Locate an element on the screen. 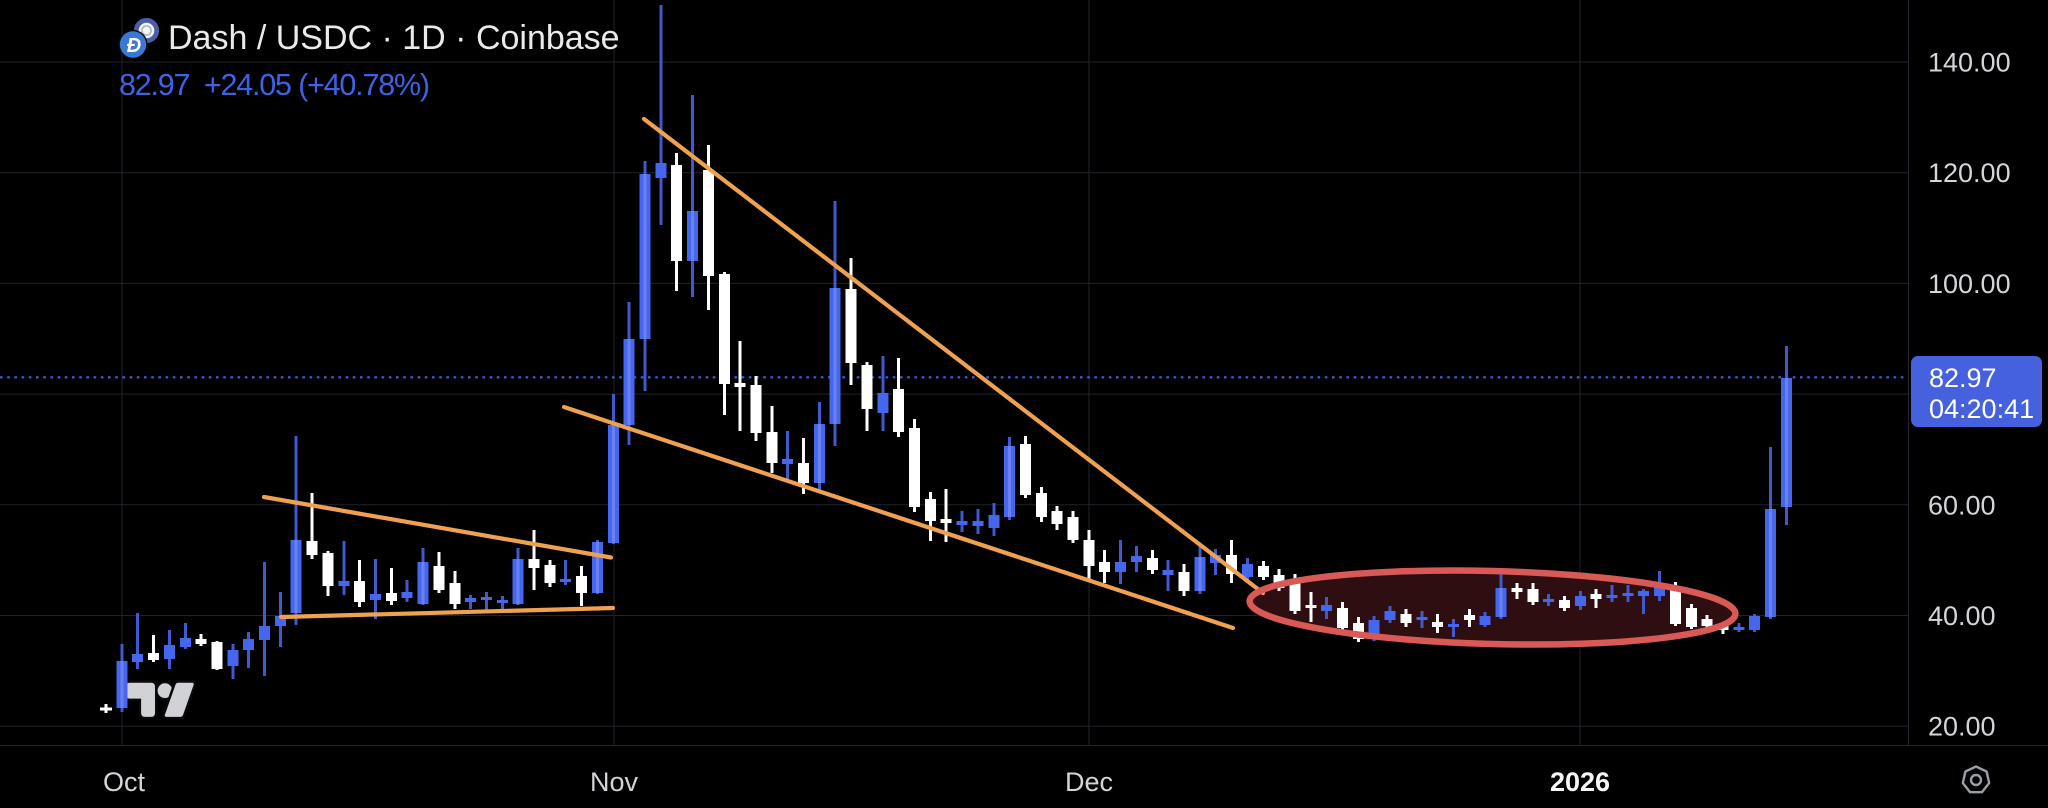  svg-text: Dec is located at coordinates (1089, 782).